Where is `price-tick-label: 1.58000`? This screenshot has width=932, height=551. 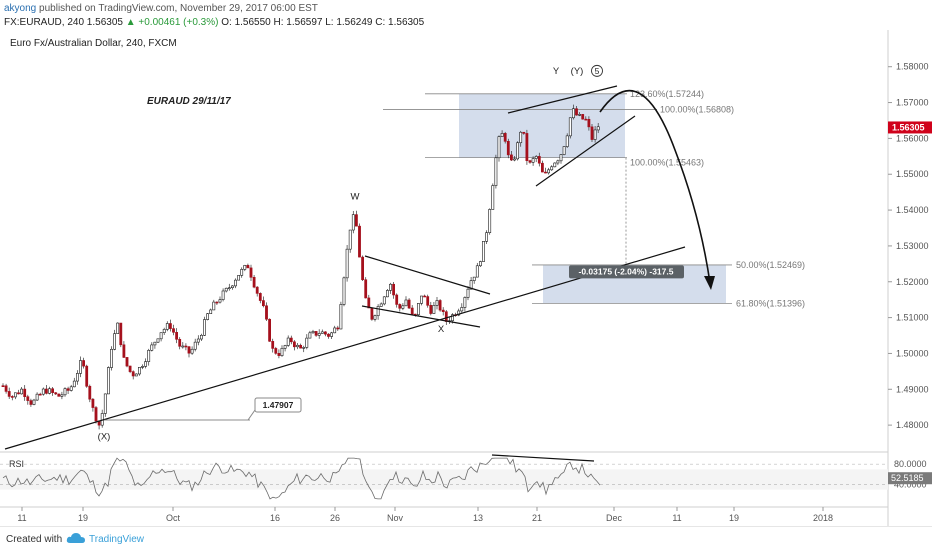 price-tick-label: 1.58000 is located at coordinates (912, 67).